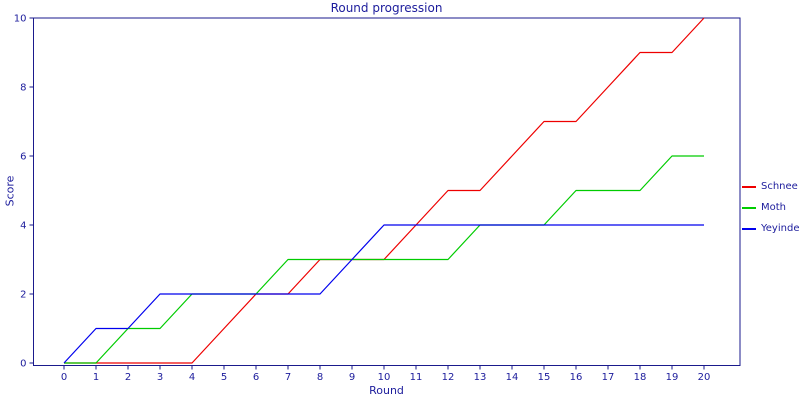 This screenshot has width=800, height=400. I want to click on y-tick-label: 4, so click(23, 226).